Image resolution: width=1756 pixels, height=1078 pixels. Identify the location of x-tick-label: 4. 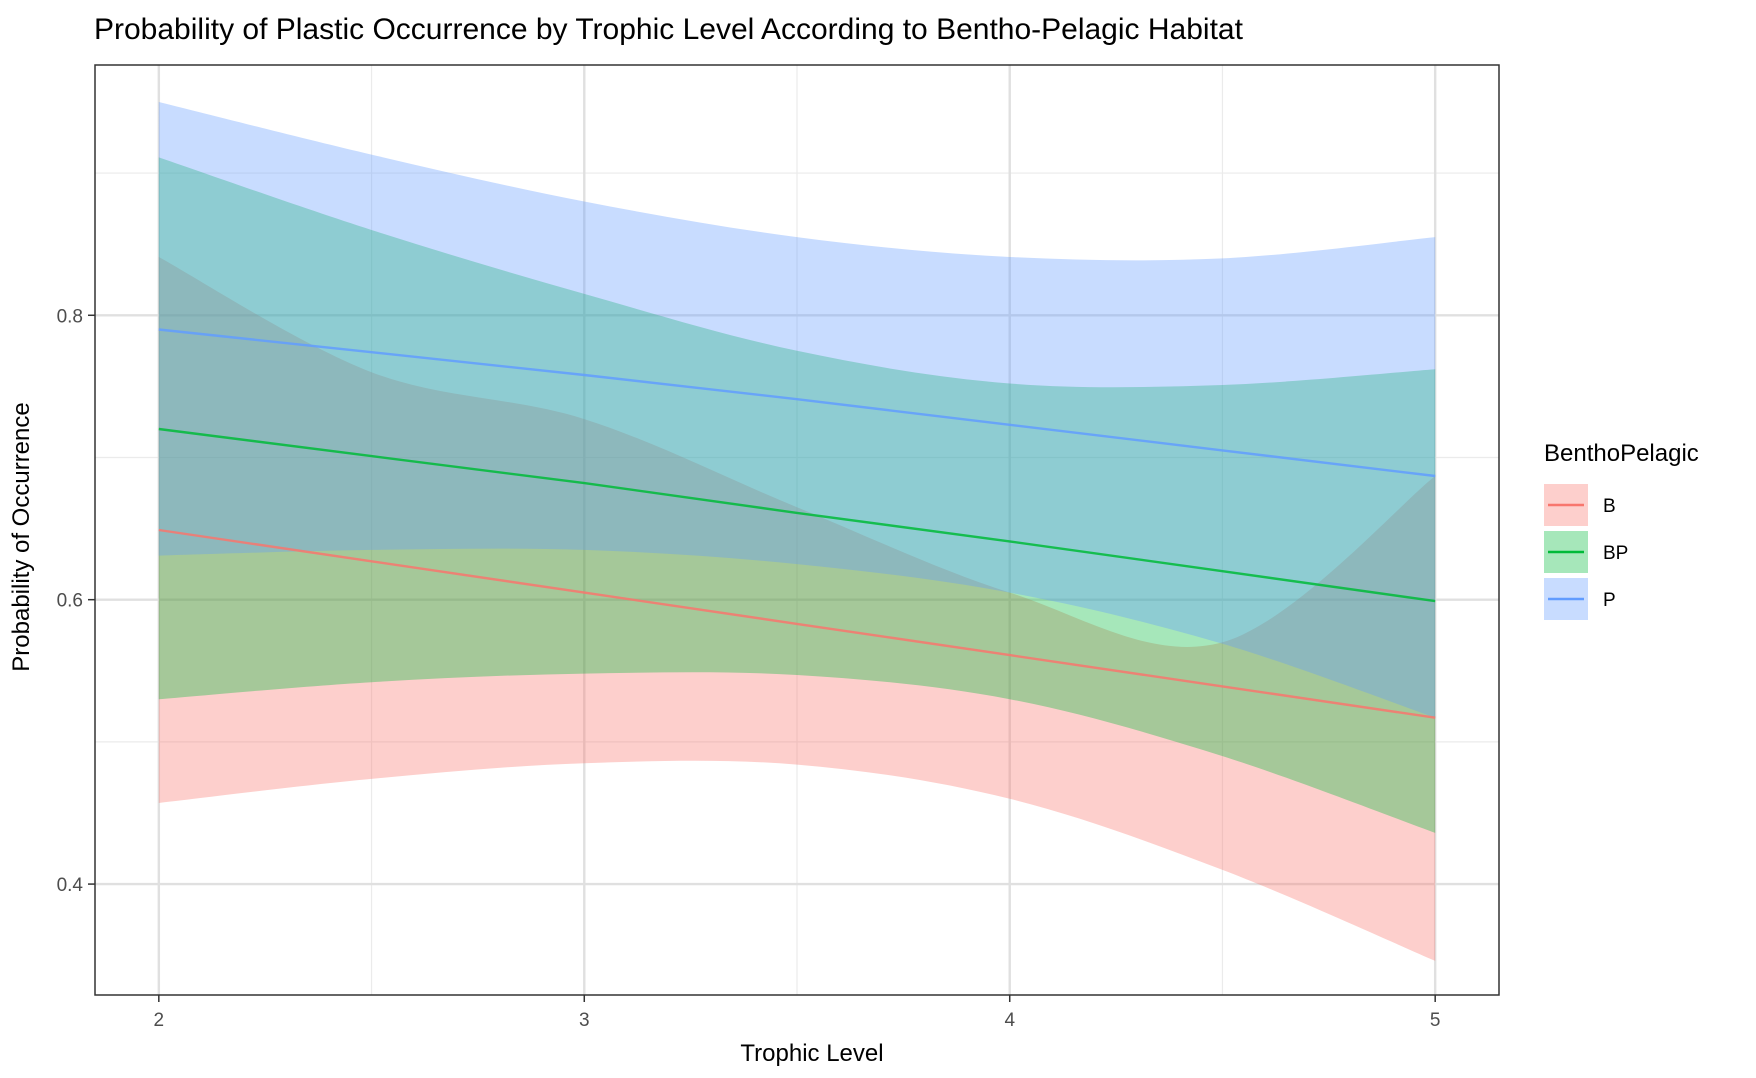
(1009, 1020).